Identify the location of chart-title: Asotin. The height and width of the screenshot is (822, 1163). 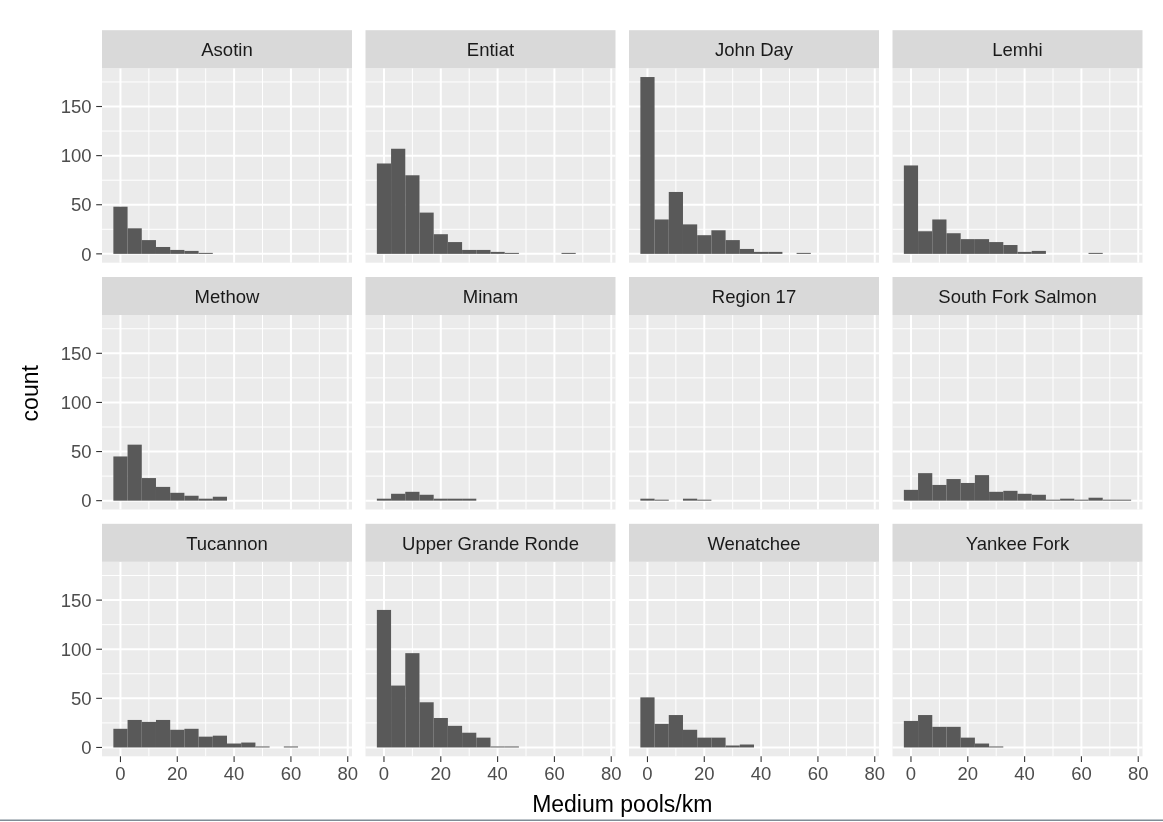
(227, 49).